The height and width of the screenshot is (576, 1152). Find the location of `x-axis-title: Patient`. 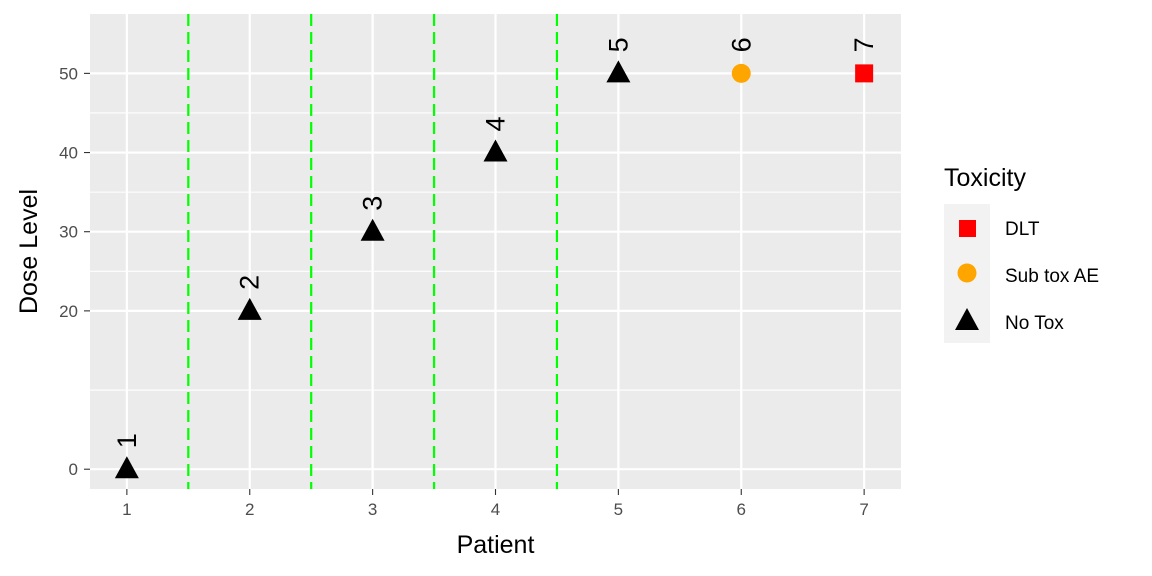

x-axis-title: Patient is located at coordinates (496, 545).